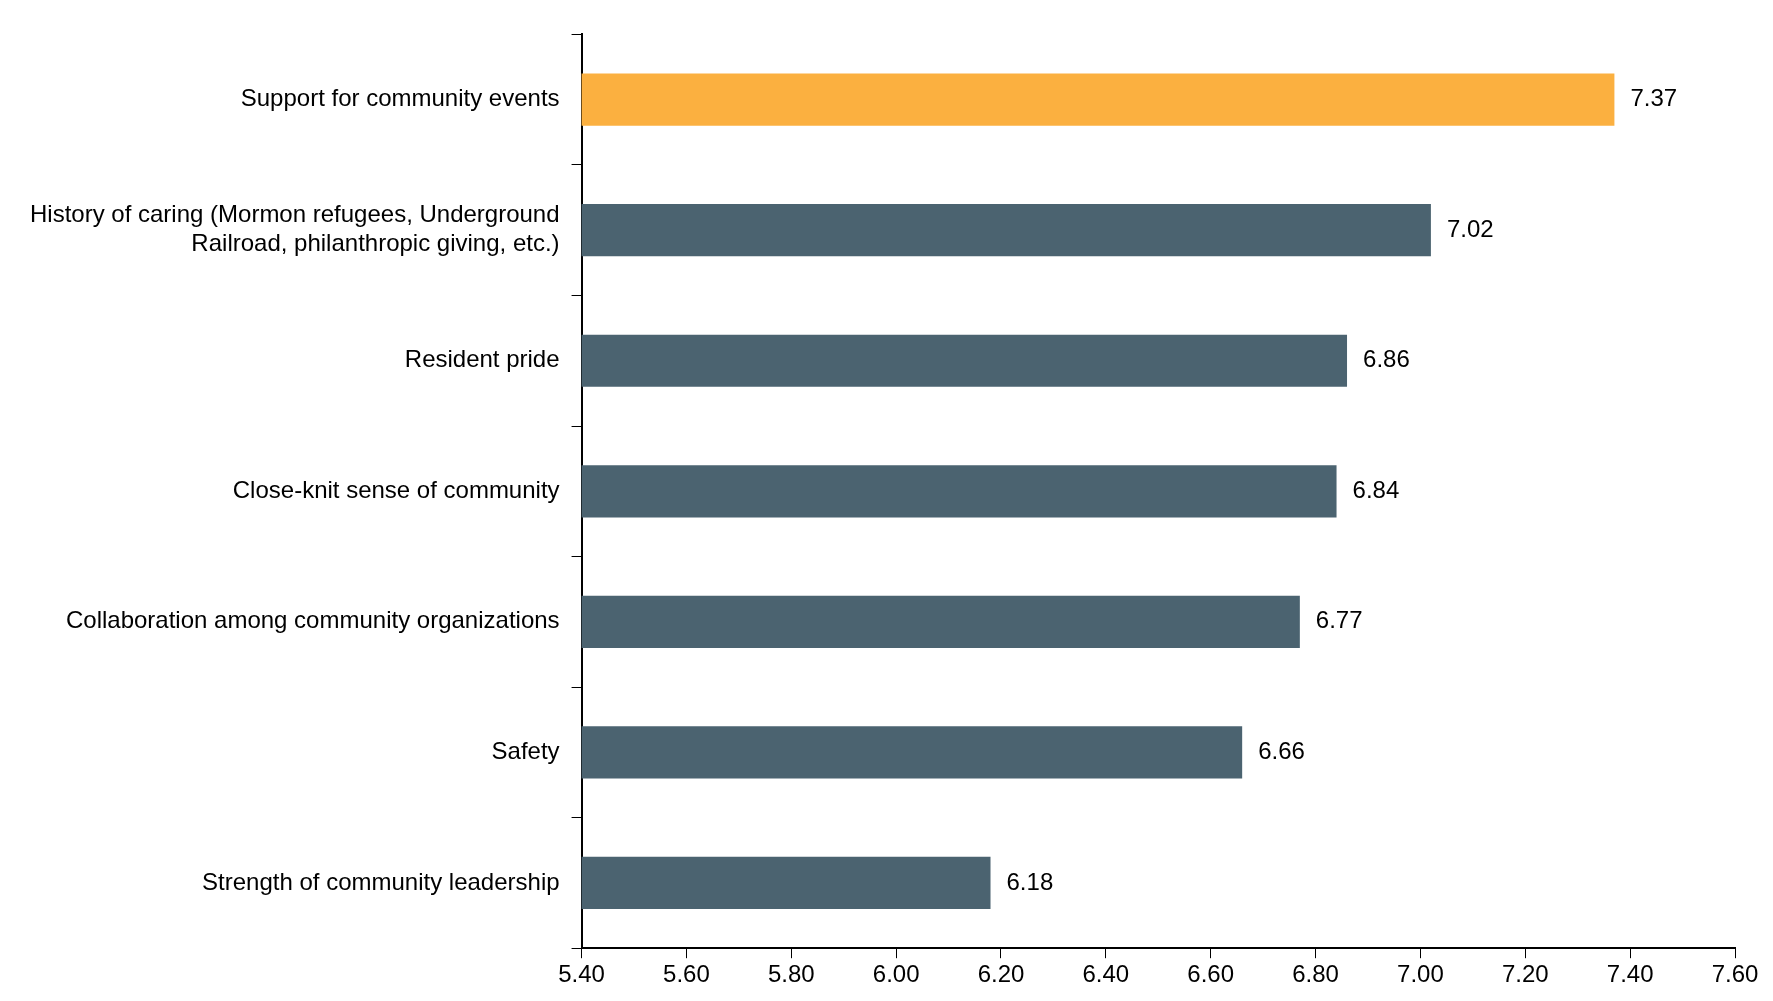 Image resolution: width=1773 pixels, height=1001 pixels. I want to click on y-tick-label: Support for community events, so click(400, 98).